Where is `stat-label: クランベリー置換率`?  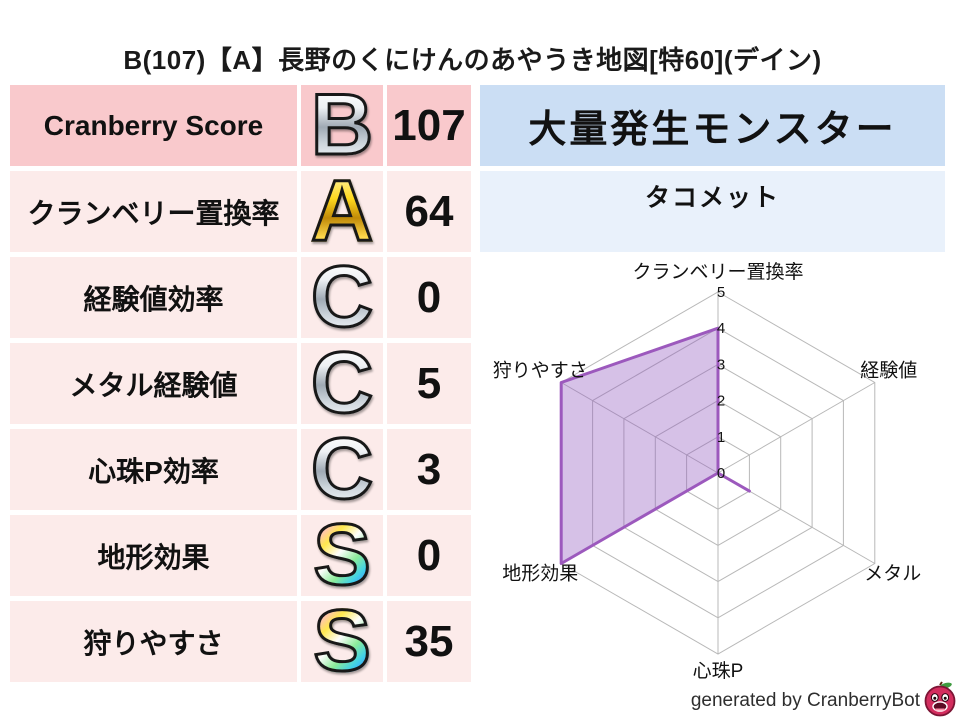
stat-label: クランベリー置換率 is located at coordinates (153, 213).